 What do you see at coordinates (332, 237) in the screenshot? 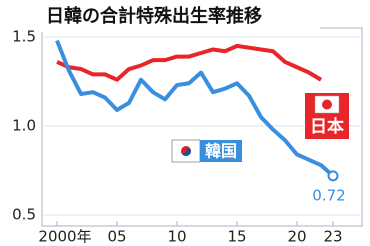
I see `x-tick-label: 23` at bounding box center [332, 237].